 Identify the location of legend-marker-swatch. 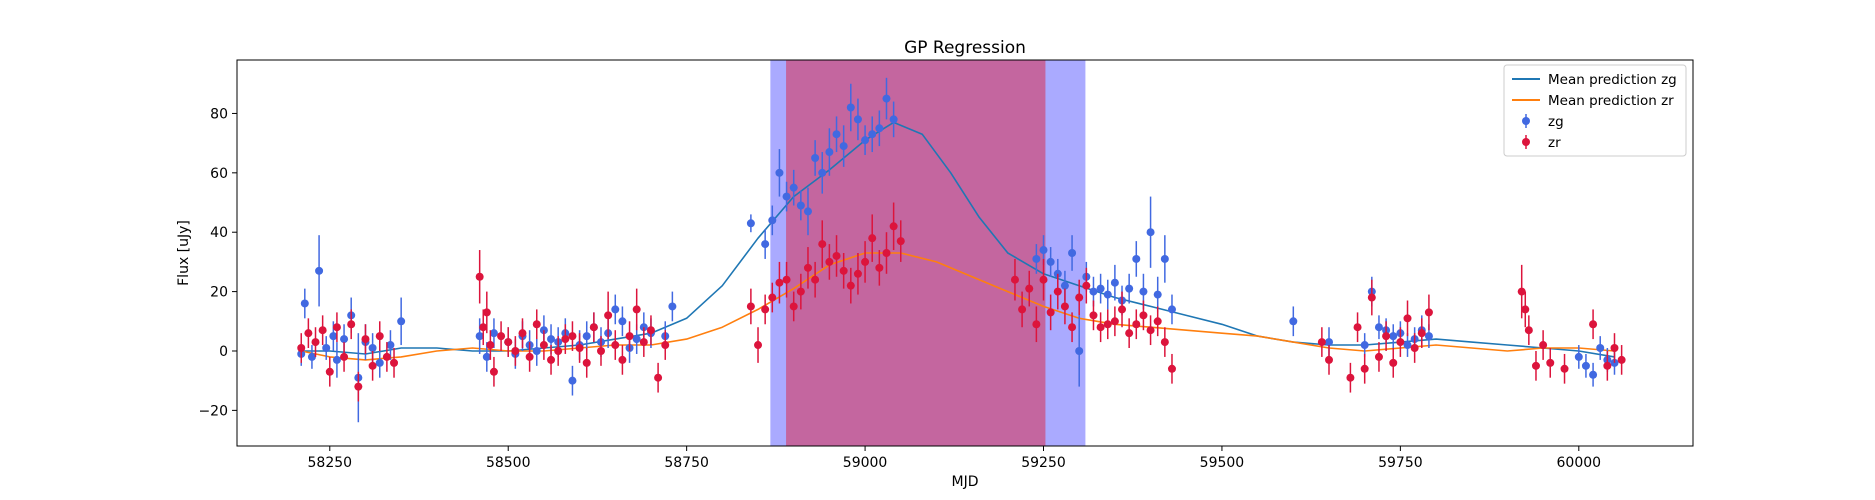
(1526, 121).